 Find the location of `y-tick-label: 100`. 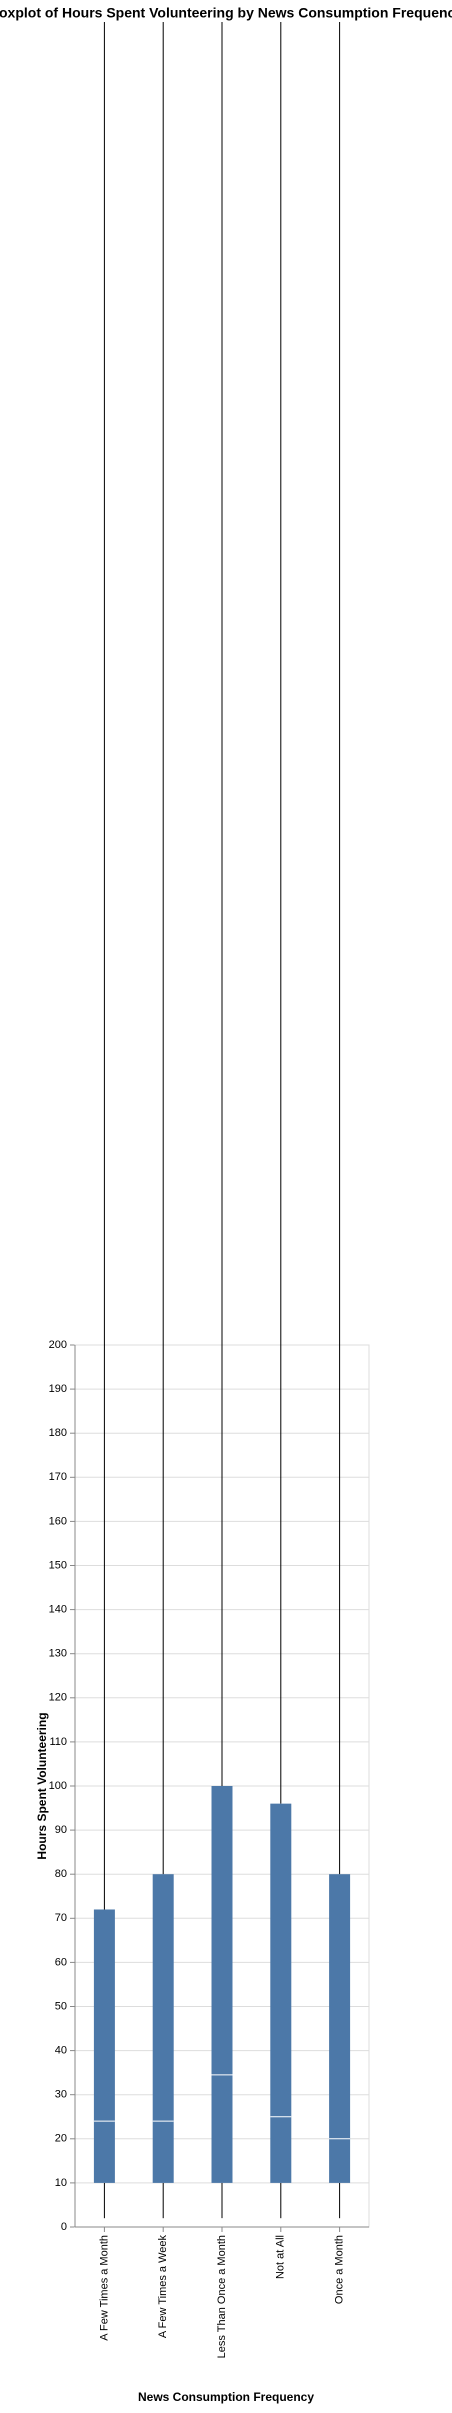

y-tick-label: 100 is located at coordinates (58, 1786).